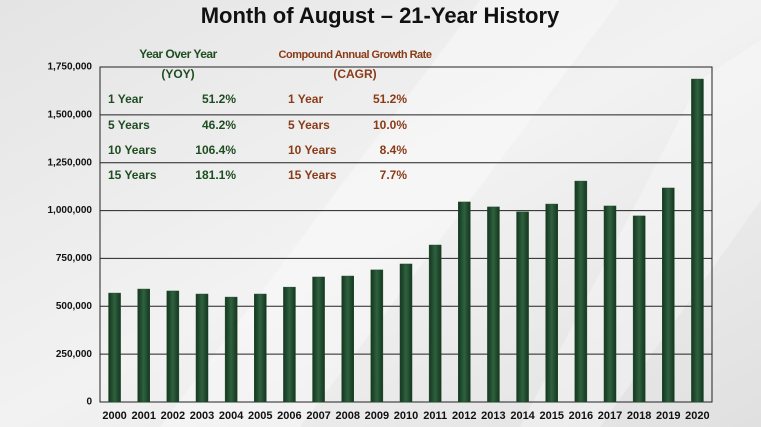 The width and height of the screenshot is (761, 427). What do you see at coordinates (493, 416) in the screenshot?
I see `x-tick-label: 2013` at bounding box center [493, 416].